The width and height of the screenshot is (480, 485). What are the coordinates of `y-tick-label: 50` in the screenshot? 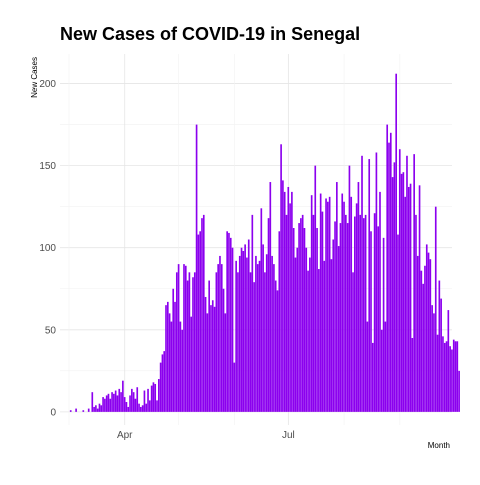 It's located at (51, 330).